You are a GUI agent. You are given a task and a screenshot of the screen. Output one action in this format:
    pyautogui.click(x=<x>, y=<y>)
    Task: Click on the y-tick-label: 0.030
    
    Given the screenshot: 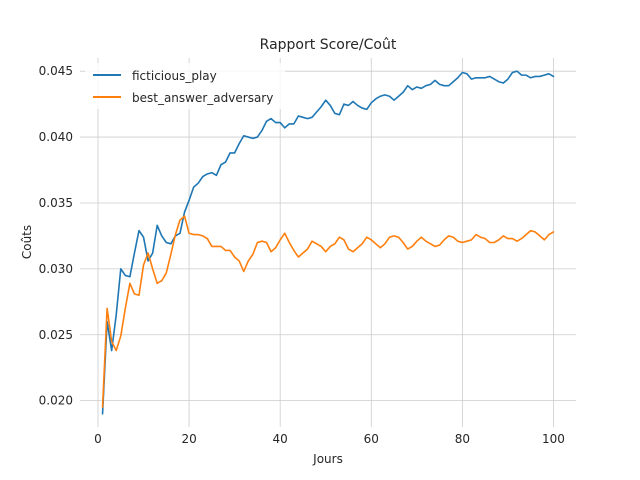 What is the action you would take?
    pyautogui.click(x=56, y=269)
    